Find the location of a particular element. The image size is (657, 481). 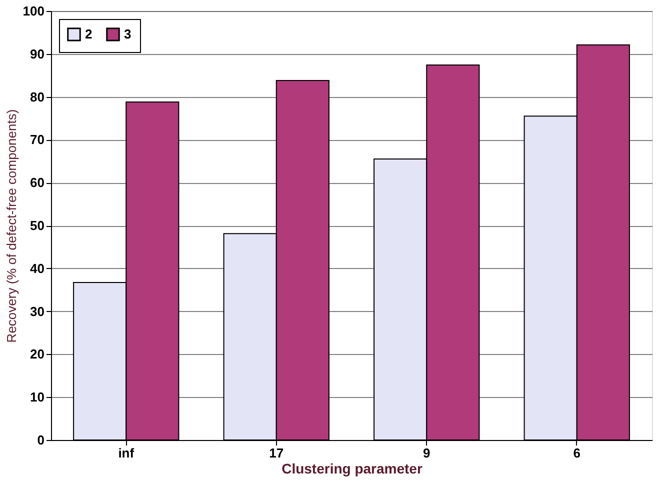

y-axis-title: Recovery (% of defect-free components) is located at coordinates (11, 226).